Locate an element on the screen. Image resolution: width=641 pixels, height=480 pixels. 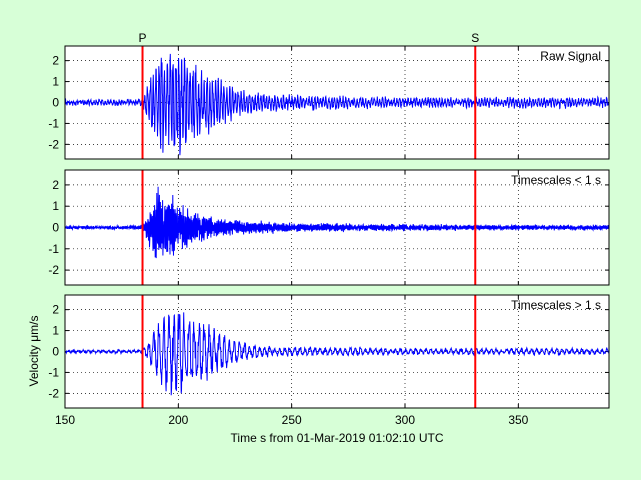
long-timescales-title: Timescales > 1 s is located at coordinates (556, 305).